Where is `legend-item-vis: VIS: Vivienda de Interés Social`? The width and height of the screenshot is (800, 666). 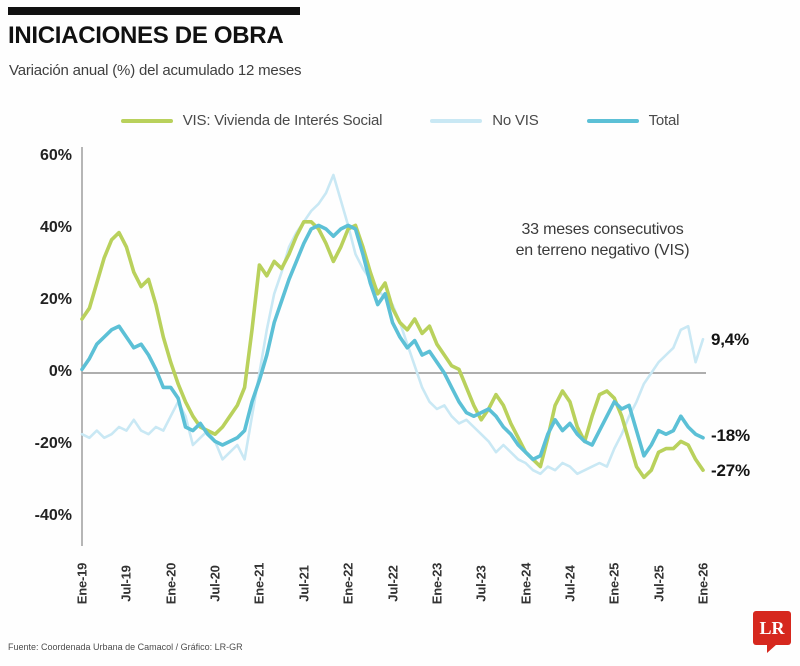 legend-item-vis: VIS: Vivienda de Interés Social is located at coordinates (251, 120).